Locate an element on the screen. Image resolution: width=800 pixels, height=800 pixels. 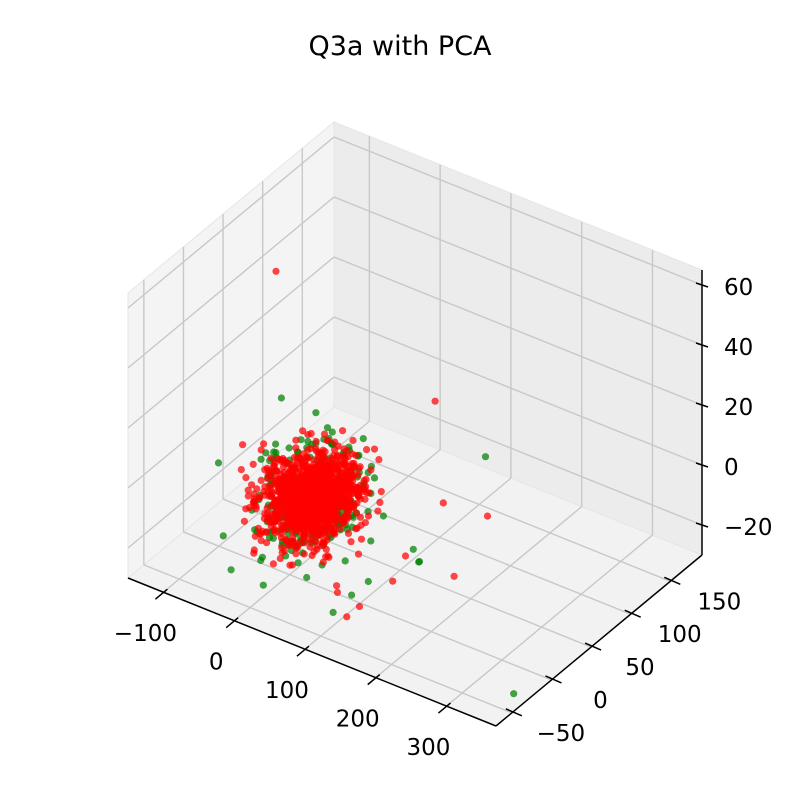
z-tick-label: 20 is located at coordinates (738, 408).